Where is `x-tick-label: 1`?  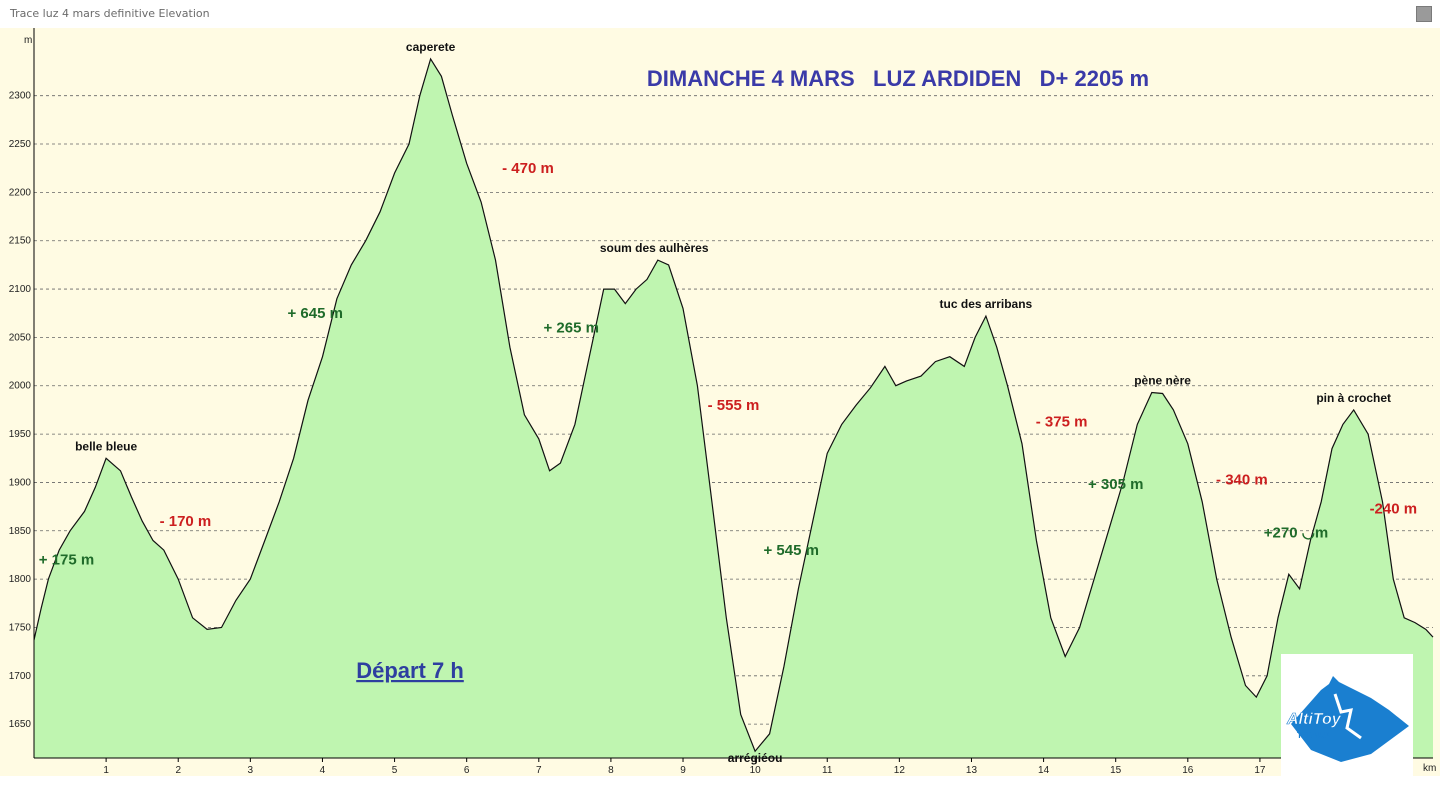
x-tick-label: 1 is located at coordinates (106, 770).